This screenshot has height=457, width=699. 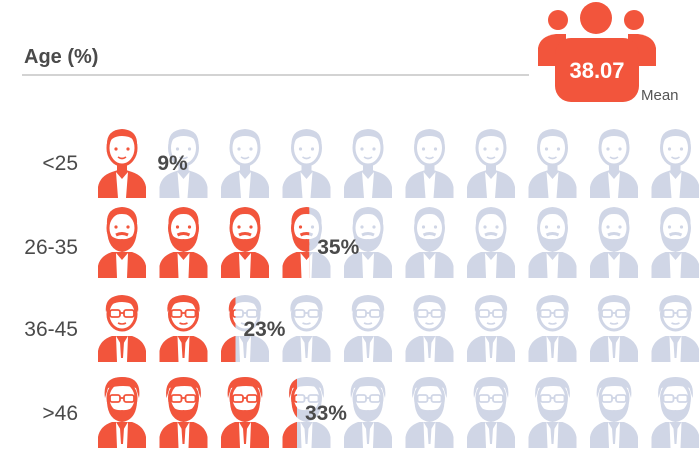 I want to click on value-label: 35%, so click(x=338, y=247).